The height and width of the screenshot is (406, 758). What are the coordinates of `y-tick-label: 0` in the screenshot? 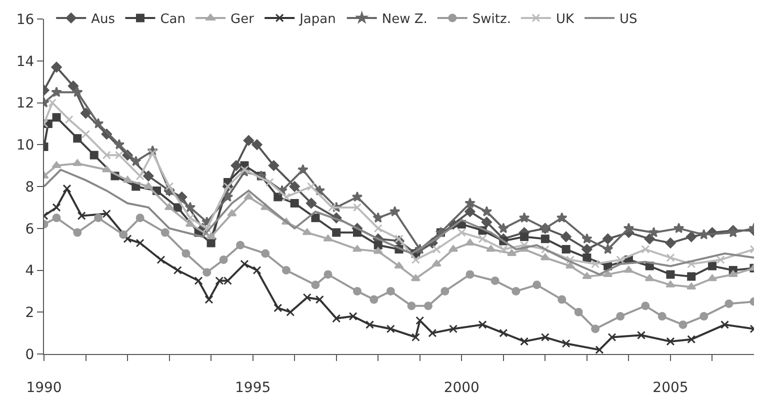 It's located at (29, 354).